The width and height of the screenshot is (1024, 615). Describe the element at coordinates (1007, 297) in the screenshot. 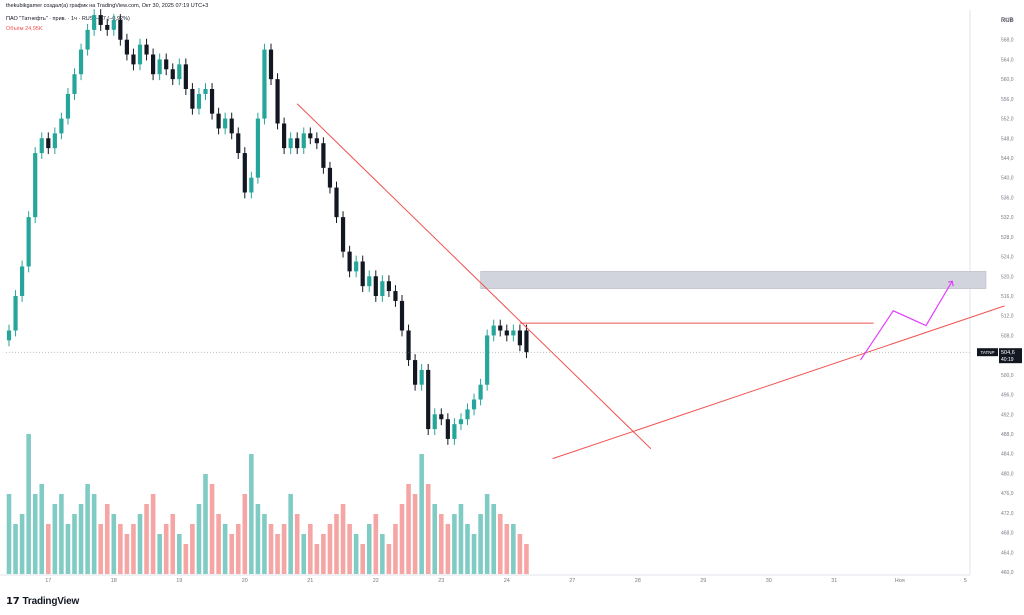

I see `price-tick-label: 516,0` at that location.